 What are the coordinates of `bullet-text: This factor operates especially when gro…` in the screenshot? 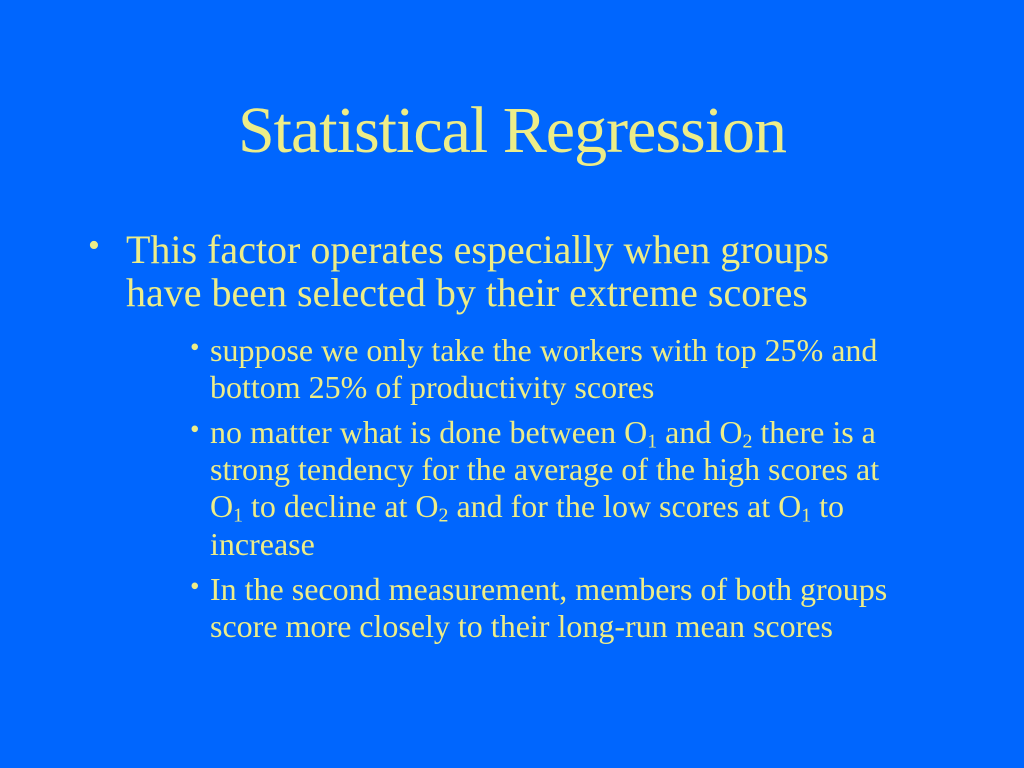 It's located at (478, 270).